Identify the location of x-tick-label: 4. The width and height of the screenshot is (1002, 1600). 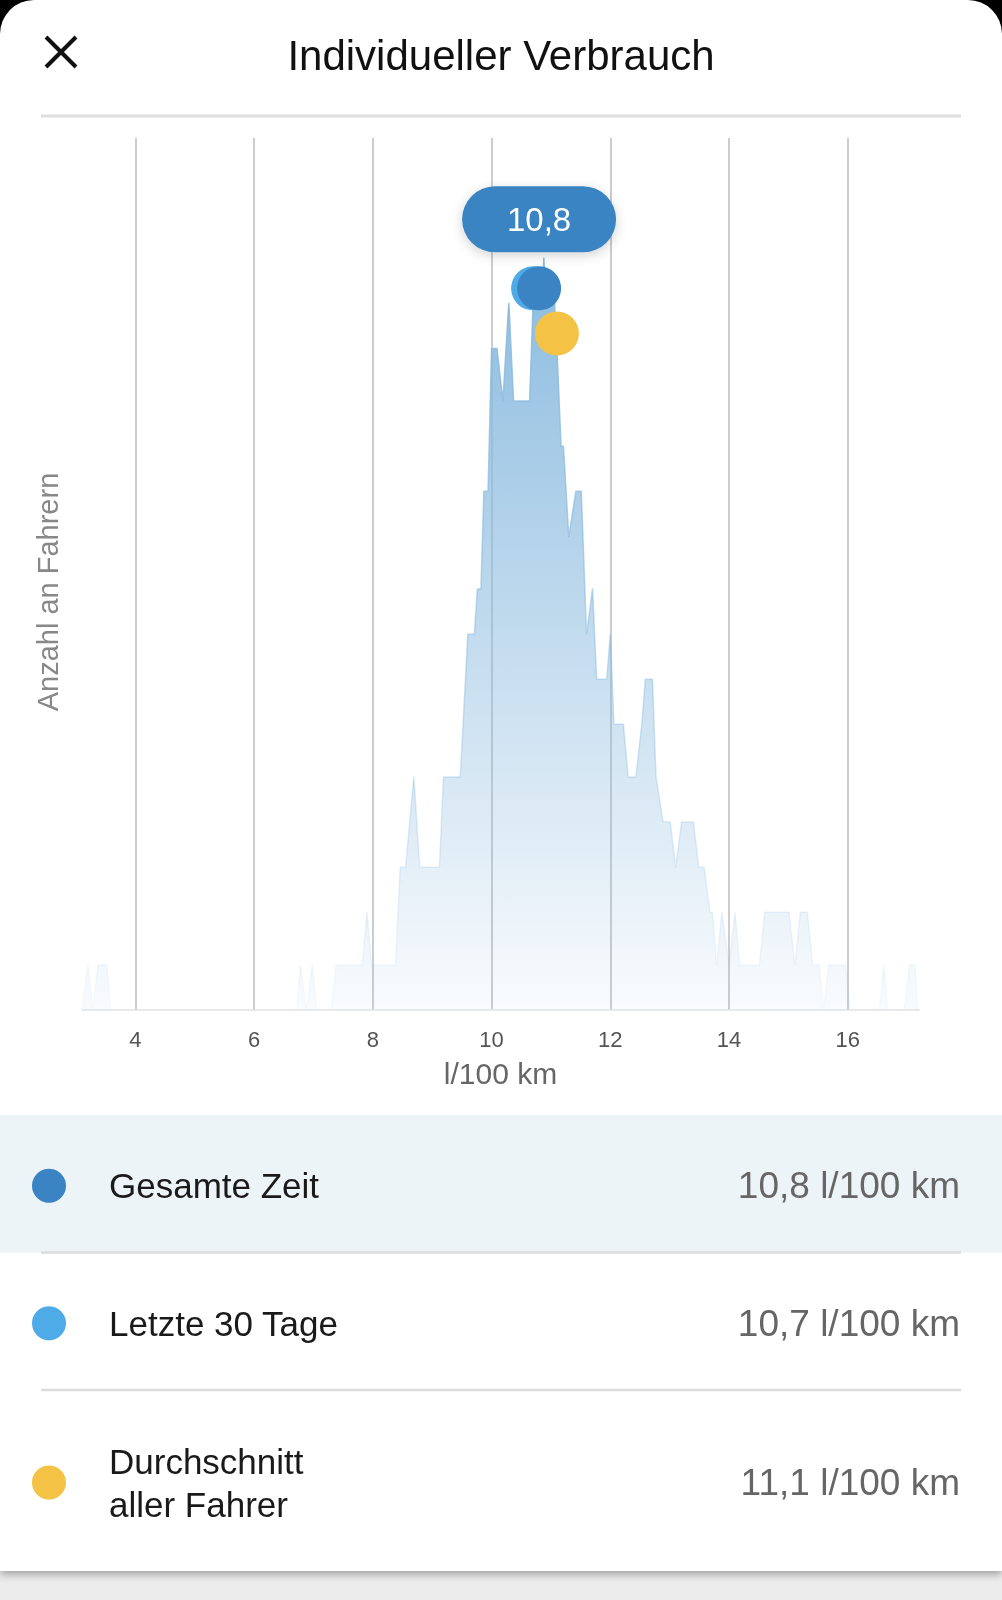
(135, 1039).